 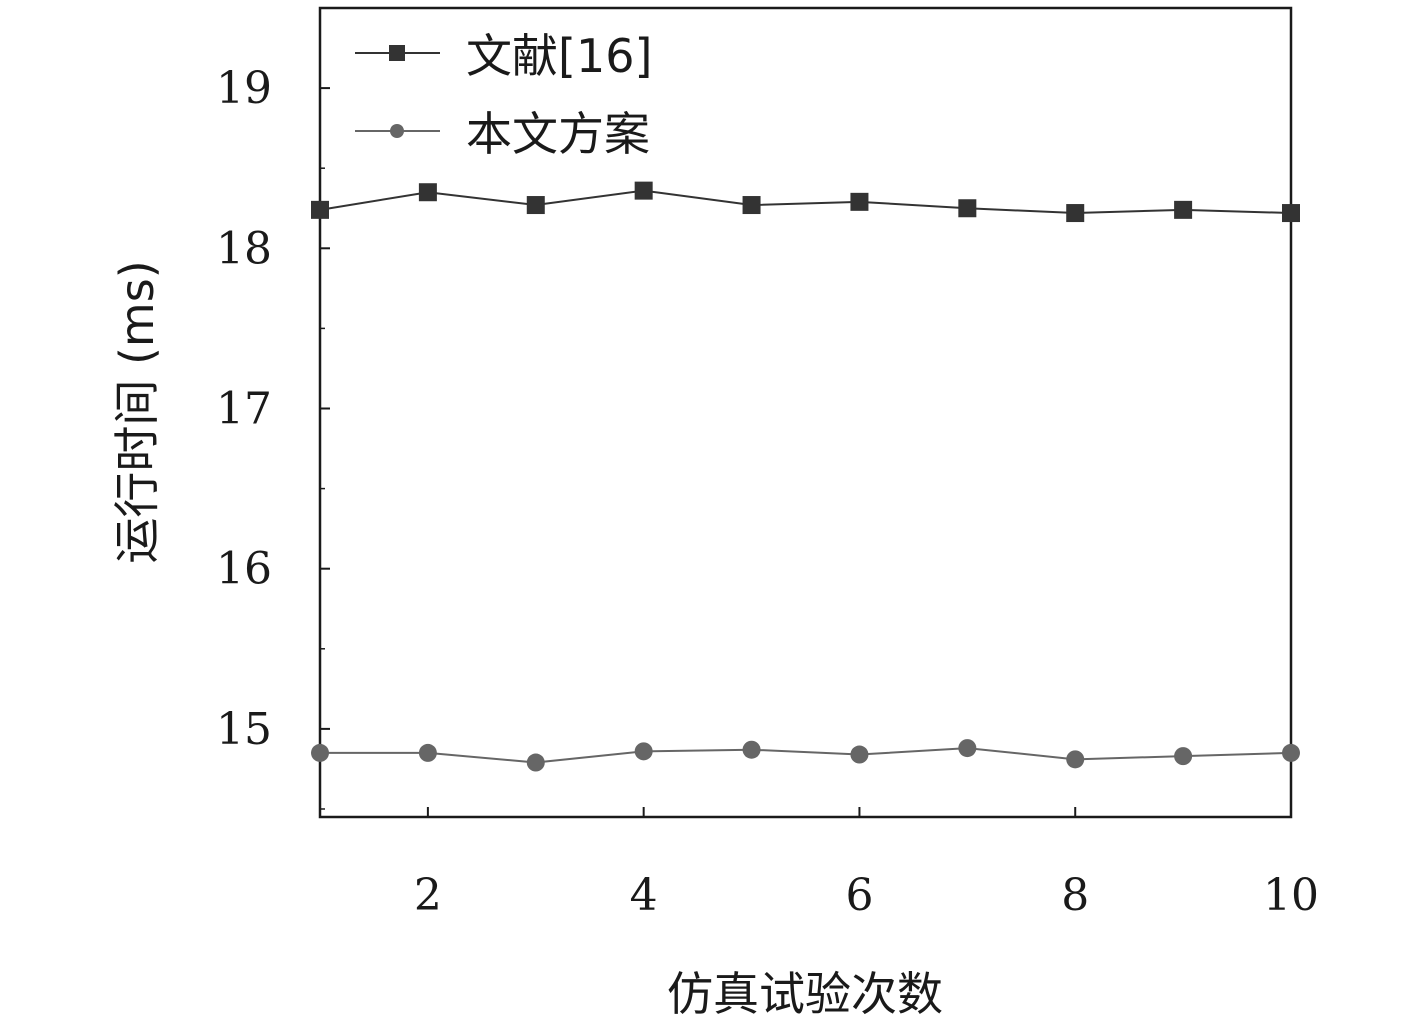 What do you see at coordinates (866, 864) in the screenshot?
I see `x-axis-ticks: 2 4 6 8 10` at bounding box center [866, 864].